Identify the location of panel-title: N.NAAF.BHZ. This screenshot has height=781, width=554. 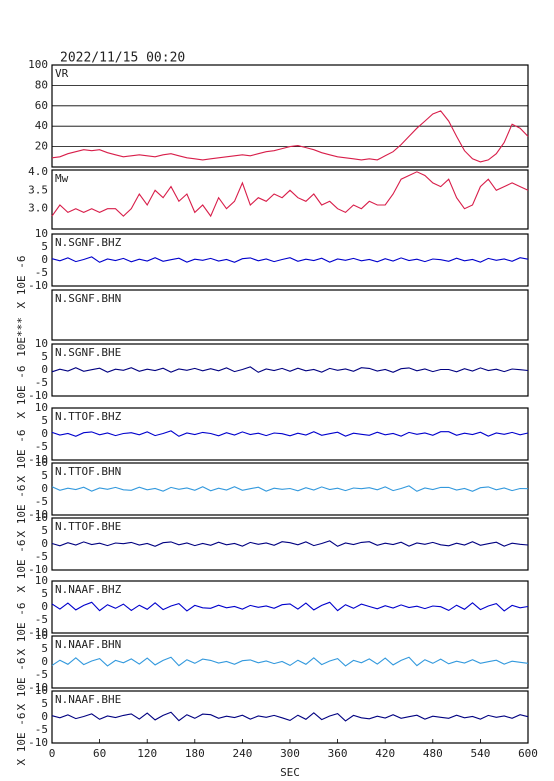
(88, 589).